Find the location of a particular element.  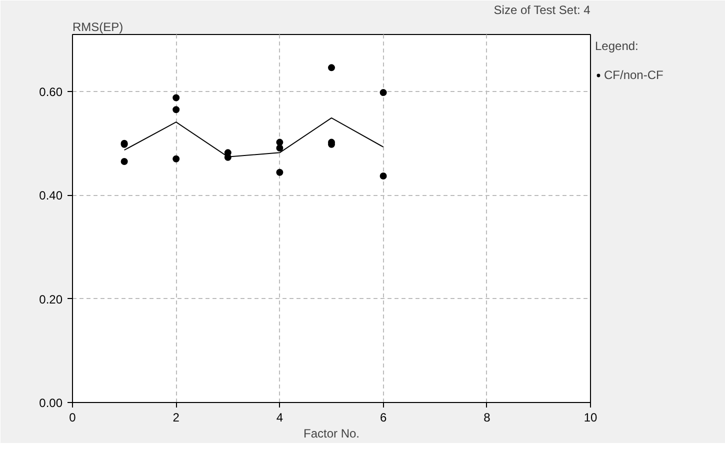

x-tick-label: 0 is located at coordinates (72, 417).